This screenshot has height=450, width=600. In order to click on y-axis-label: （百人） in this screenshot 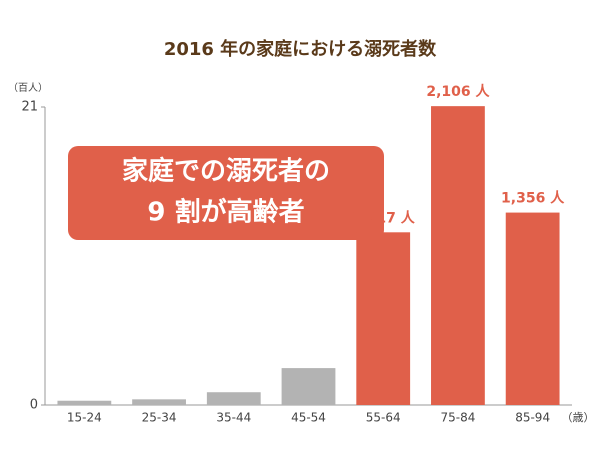, I will do `click(28, 88)`.